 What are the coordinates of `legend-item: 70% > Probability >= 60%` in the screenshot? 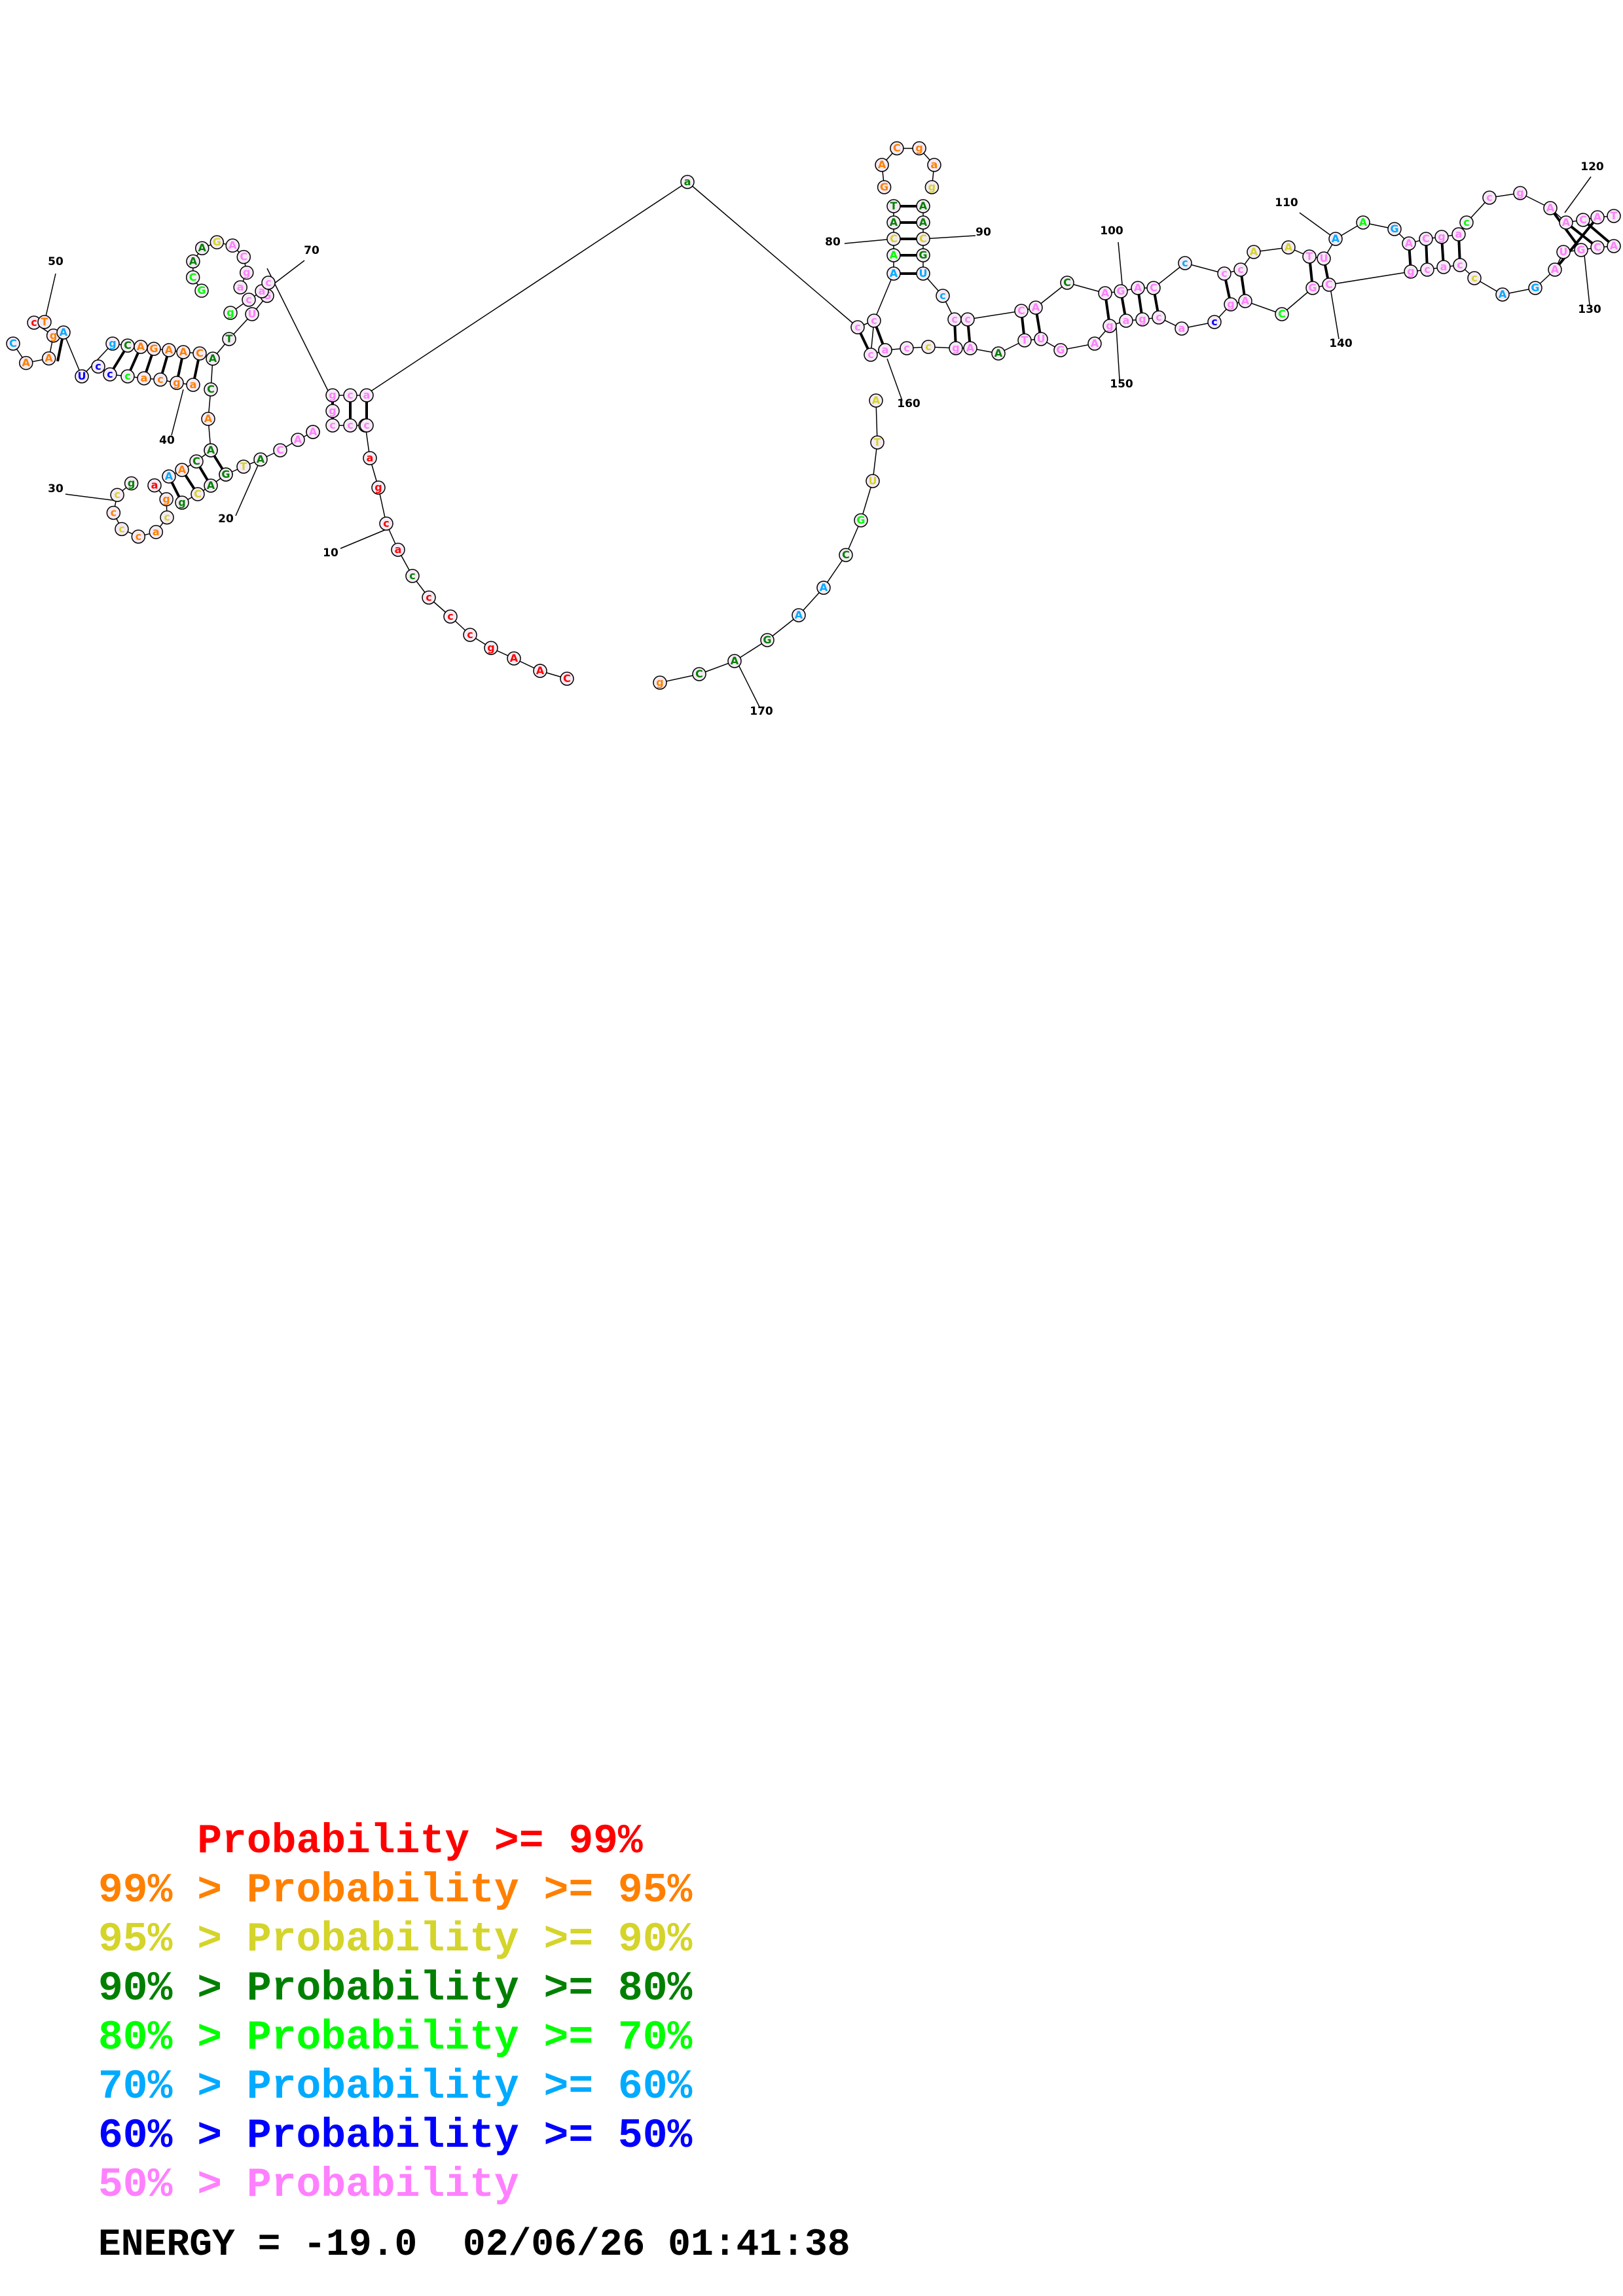 It's located at (395, 2087).